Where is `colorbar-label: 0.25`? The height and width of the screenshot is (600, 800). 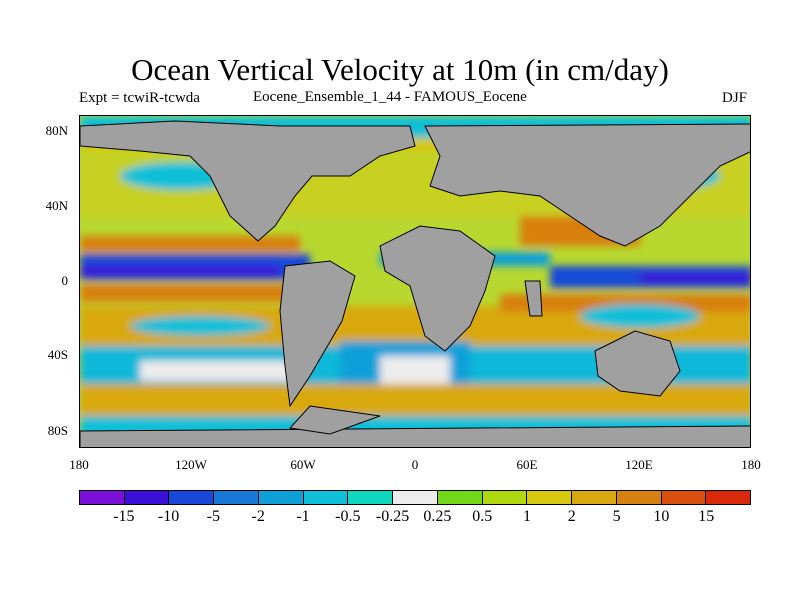 colorbar-label: 0.25 is located at coordinates (437, 516).